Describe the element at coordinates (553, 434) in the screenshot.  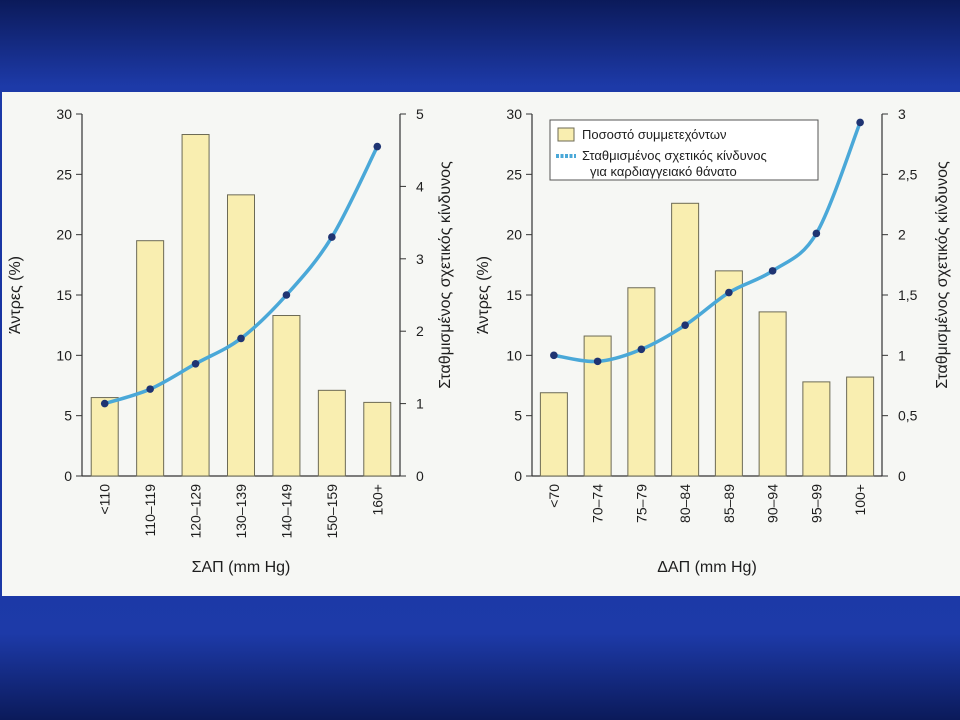
I see `bar-<70` at that location.